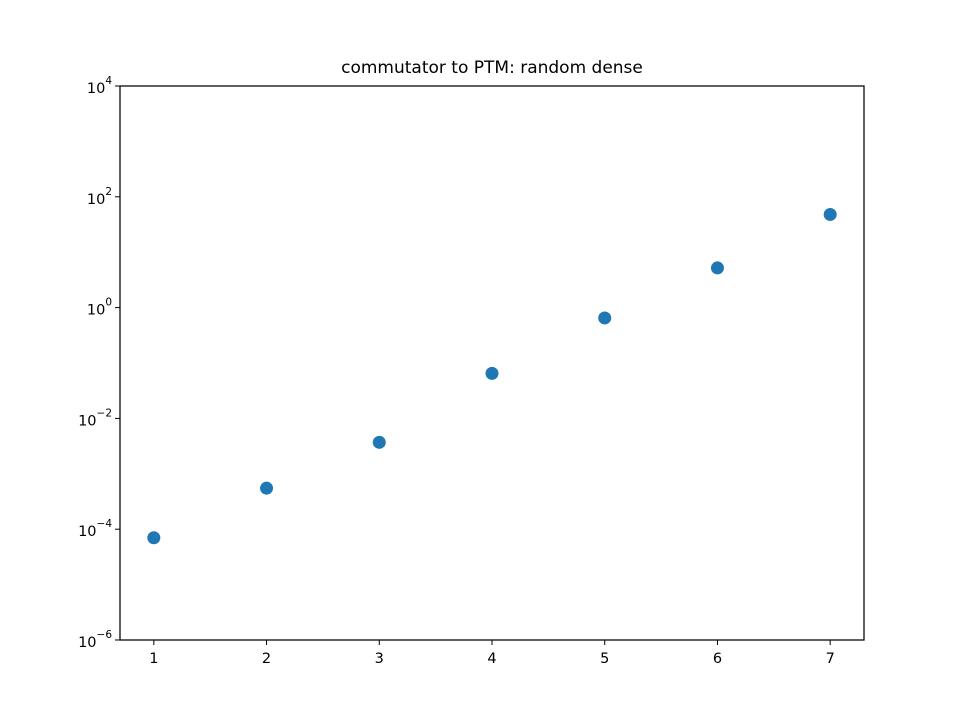 Image resolution: width=960 pixels, height=725 pixels. Describe the element at coordinates (108, 81) in the screenshot. I see `y-tick-exponent: 4` at that location.